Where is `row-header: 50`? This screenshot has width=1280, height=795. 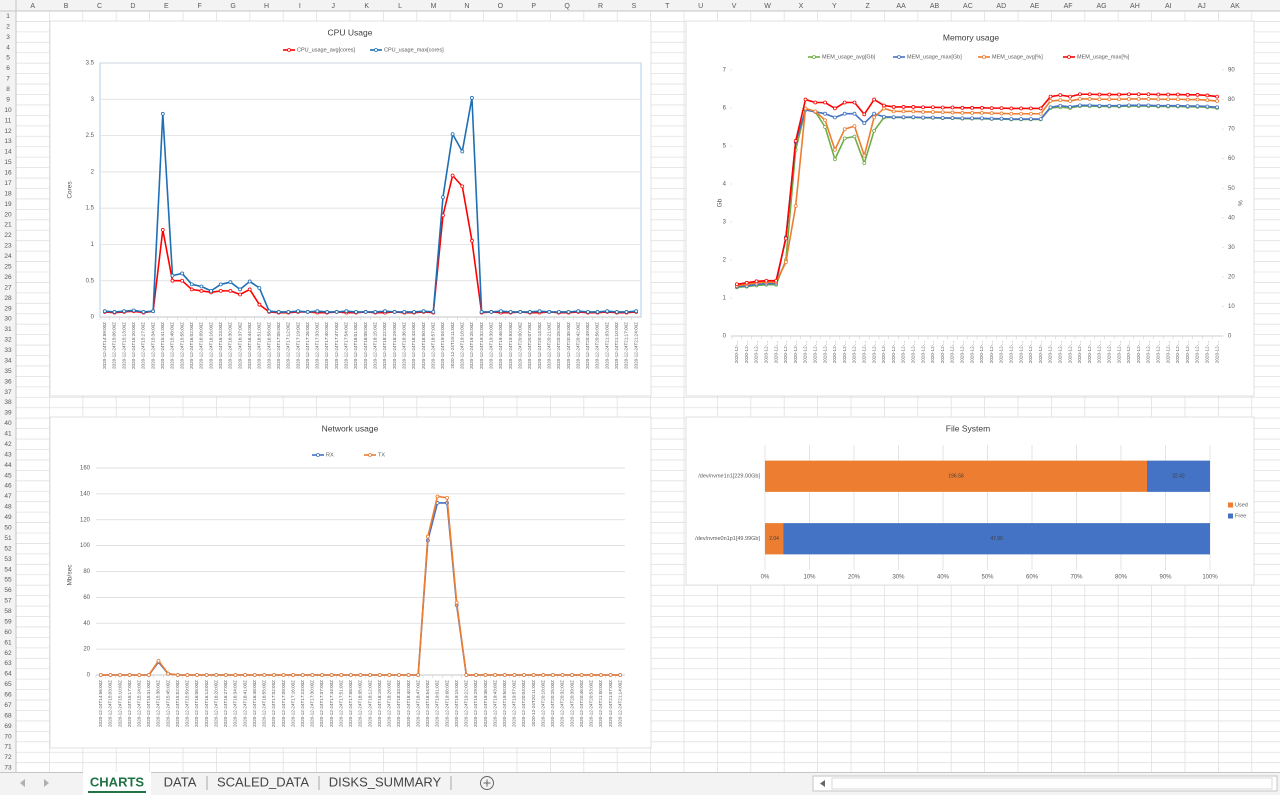 row-header: 50 is located at coordinates (8, 527).